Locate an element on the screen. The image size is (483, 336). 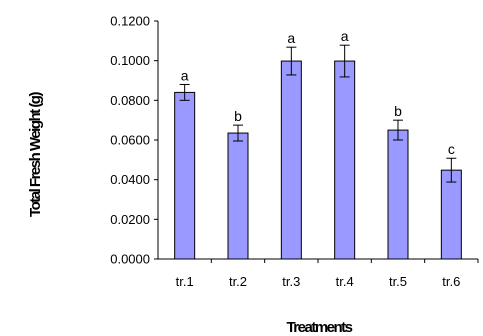
x-axis-title: Treatments is located at coordinates (319, 327).